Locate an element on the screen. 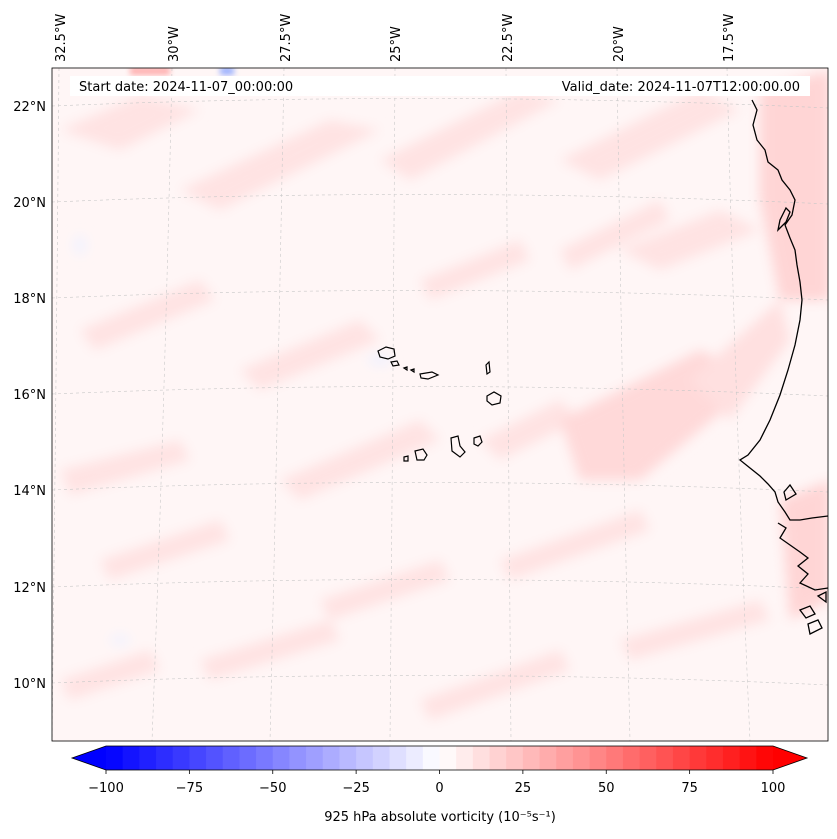 The width and height of the screenshot is (837, 839). parallel-18n is located at coordinates (440, 295).